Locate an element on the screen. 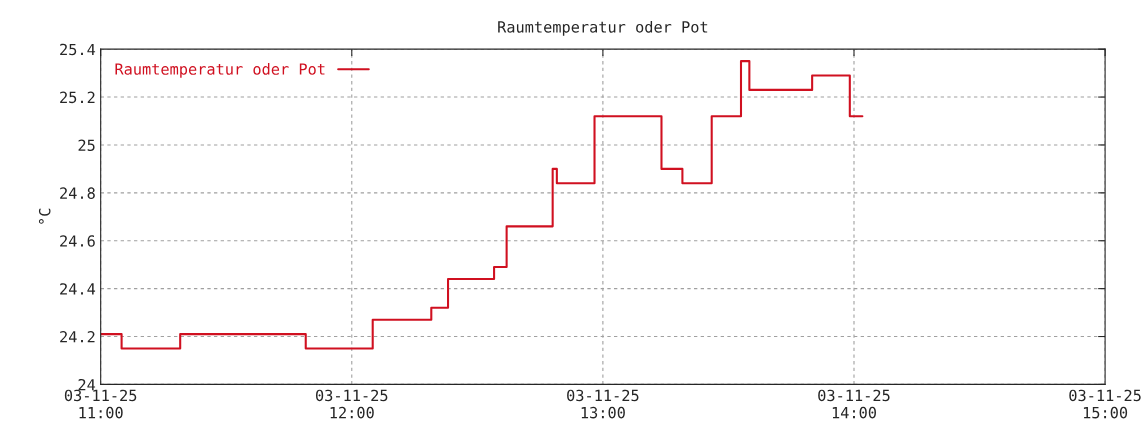  y-tick-label: 24.8 is located at coordinates (77, 193).